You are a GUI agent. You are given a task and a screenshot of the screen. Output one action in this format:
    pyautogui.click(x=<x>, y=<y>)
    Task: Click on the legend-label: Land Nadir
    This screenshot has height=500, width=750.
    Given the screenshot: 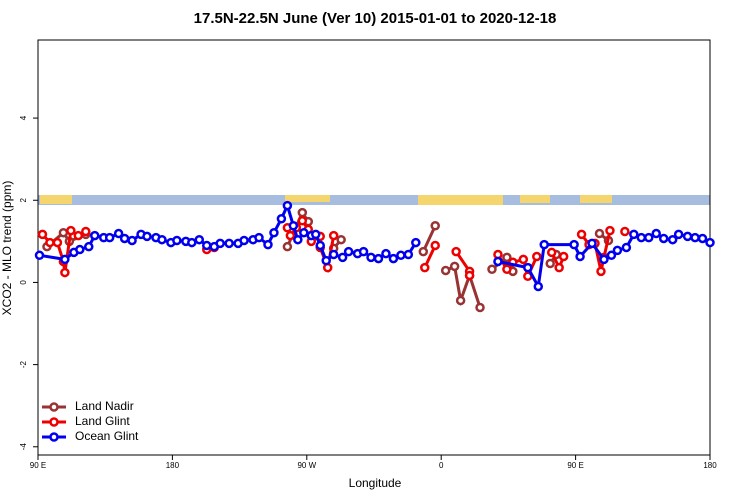 What is the action you would take?
    pyautogui.click(x=104, y=406)
    